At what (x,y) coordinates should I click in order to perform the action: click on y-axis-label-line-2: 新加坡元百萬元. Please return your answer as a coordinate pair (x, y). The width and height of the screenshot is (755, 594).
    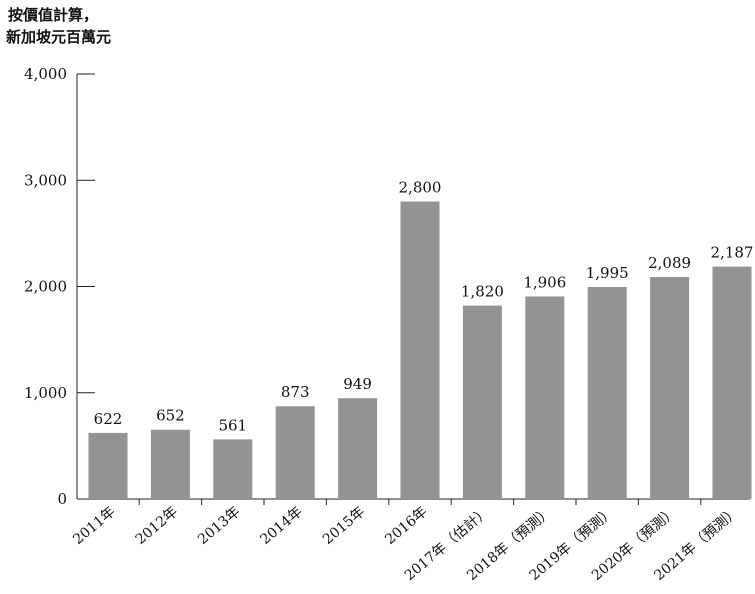
    Looking at the image, I should click on (59, 37).